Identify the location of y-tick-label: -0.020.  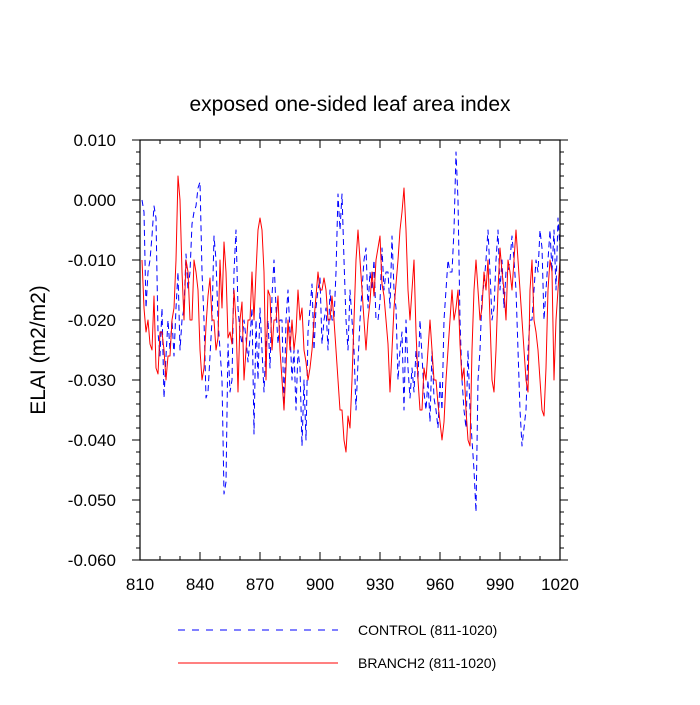
(92, 320).